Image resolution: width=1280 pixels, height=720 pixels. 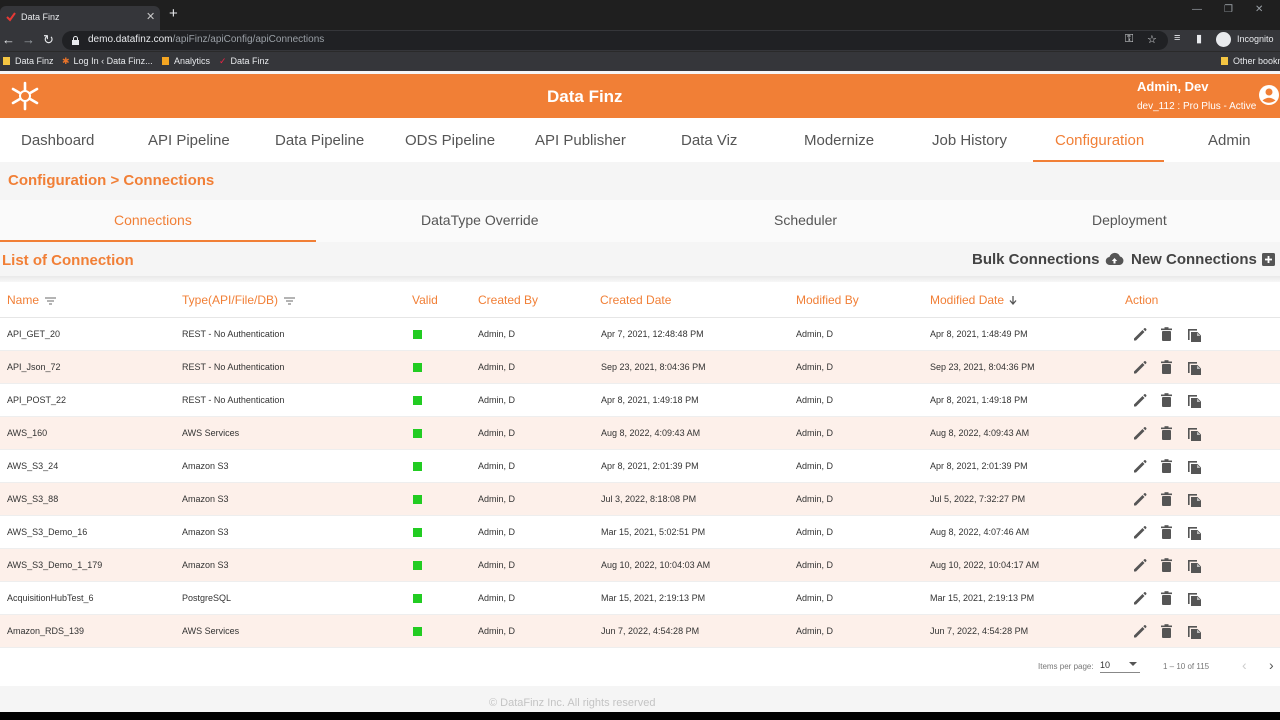 What do you see at coordinates (450, 140) in the screenshot?
I see `nav-ods-pipeline: ODS Pipeline` at bounding box center [450, 140].